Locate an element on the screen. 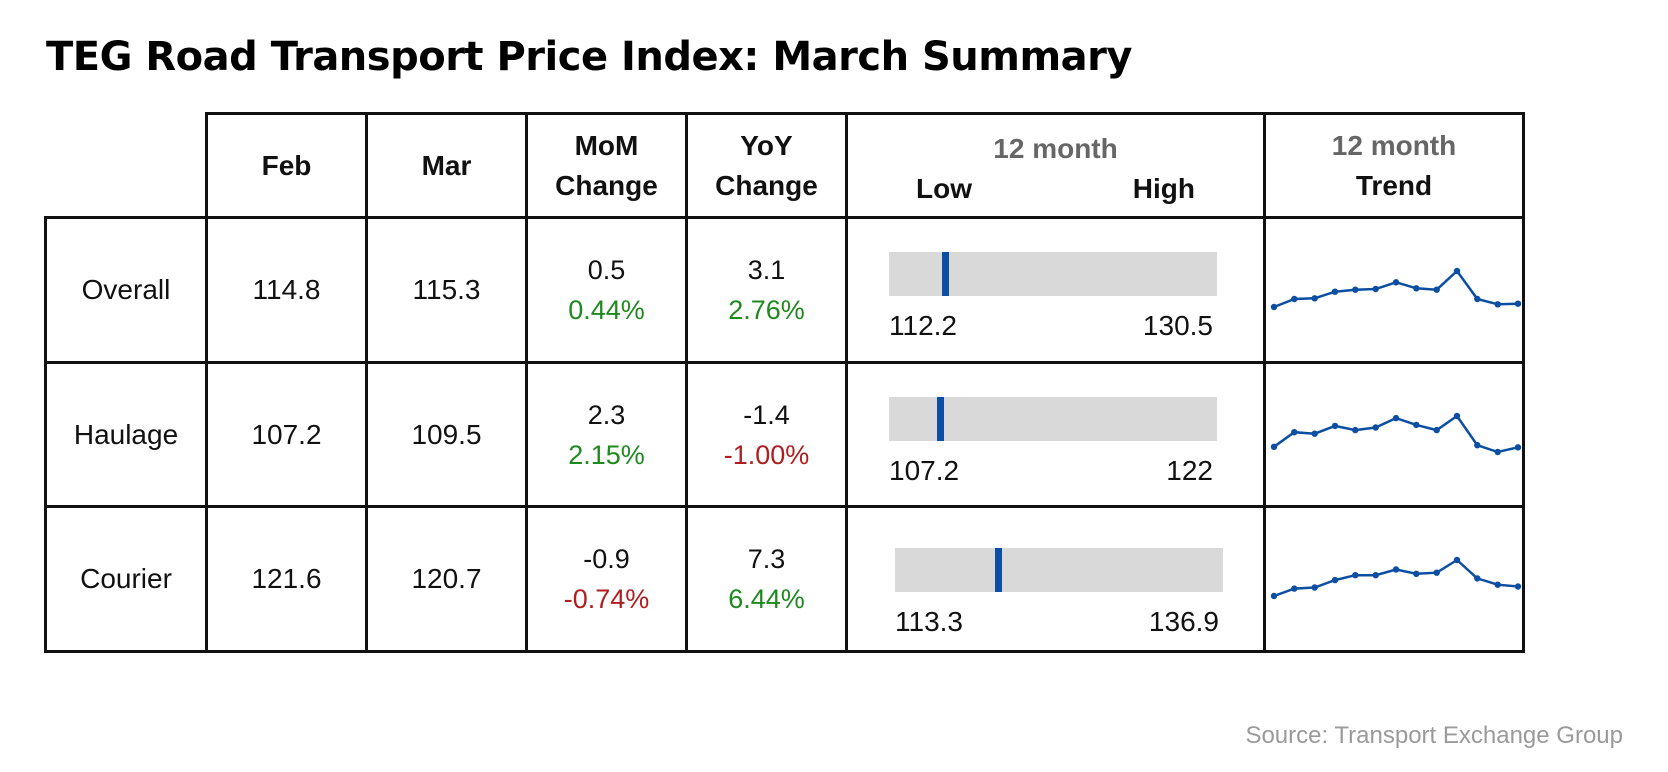  yoy-change-cell: -1.4 -1.00% is located at coordinates (766, 435).